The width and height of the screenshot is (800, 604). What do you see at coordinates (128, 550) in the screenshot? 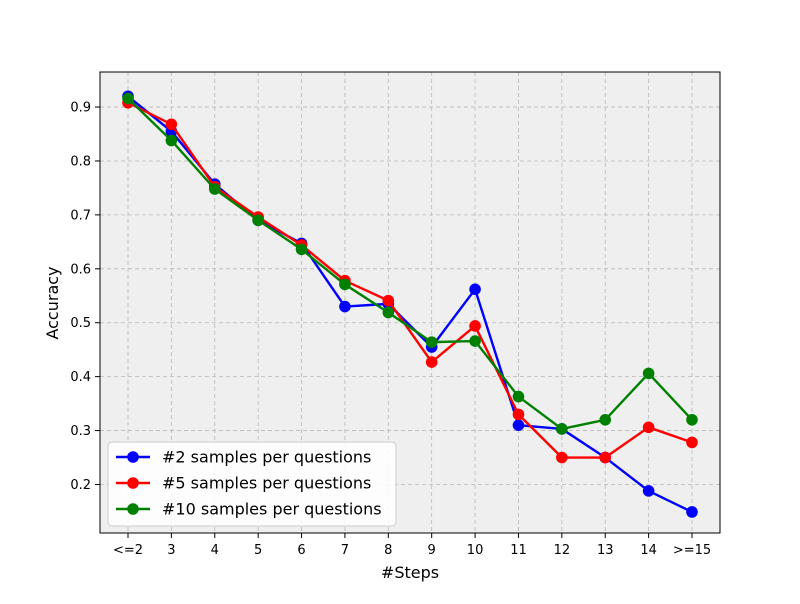
I see `x-tick-label: <=2` at bounding box center [128, 550].